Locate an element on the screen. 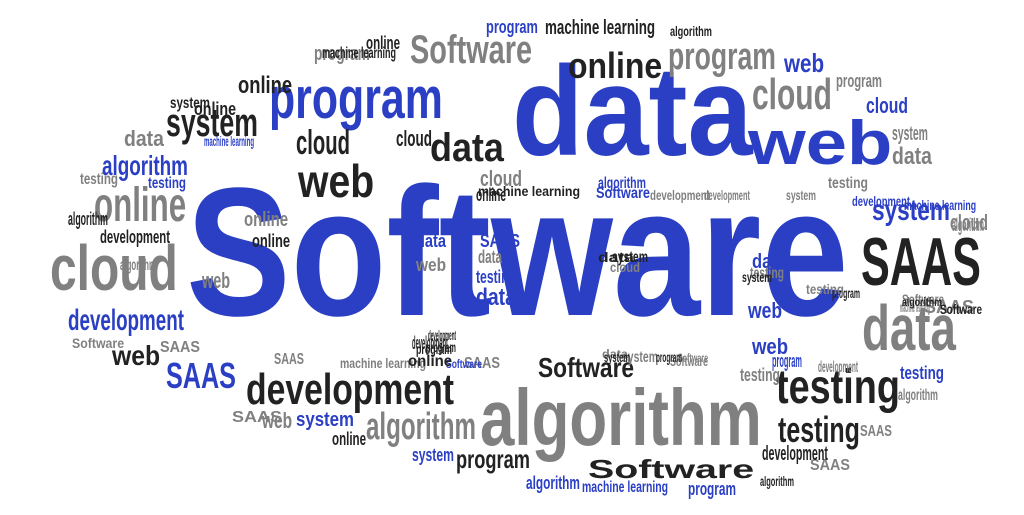 This screenshot has width=1024, height=515. word-testing-121: testing is located at coordinates (825, 289).